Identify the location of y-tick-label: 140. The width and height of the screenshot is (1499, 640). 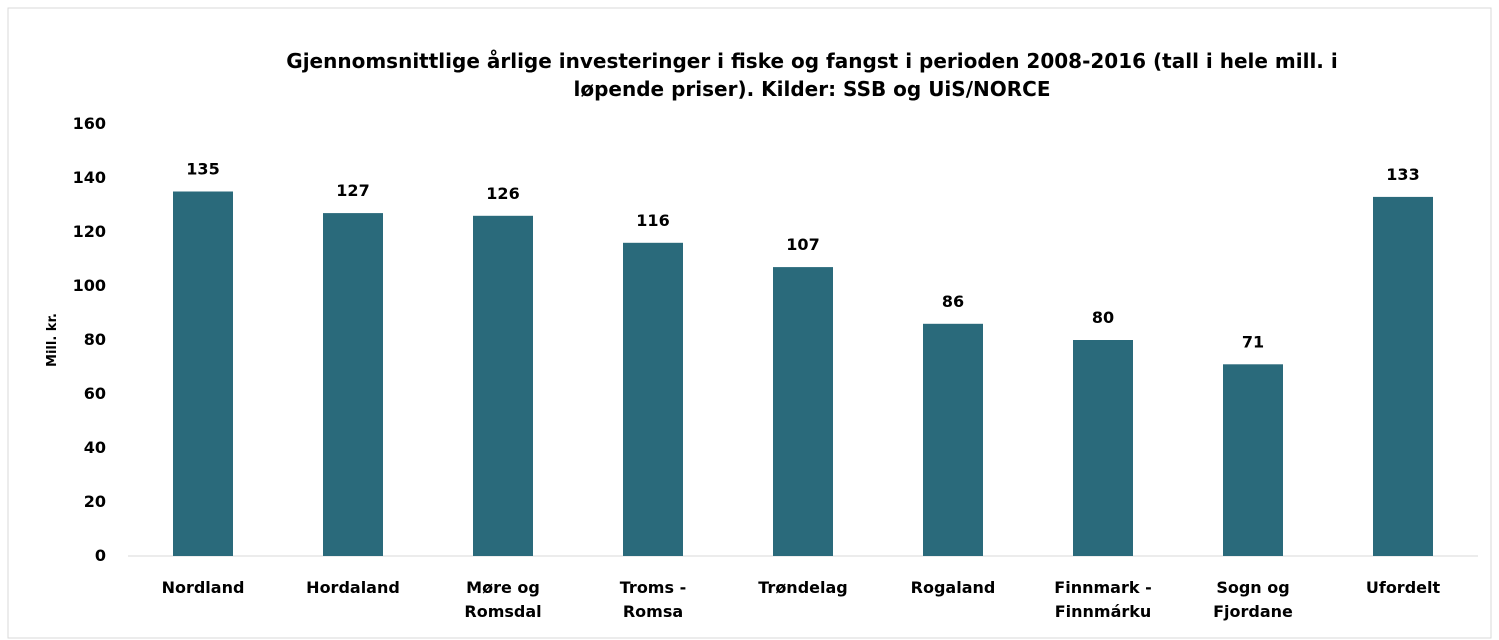
(89, 177).